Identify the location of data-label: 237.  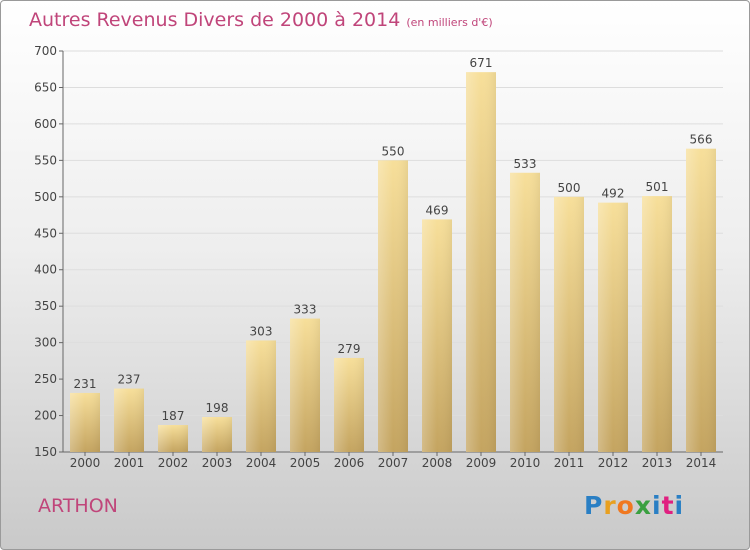
(129, 380).